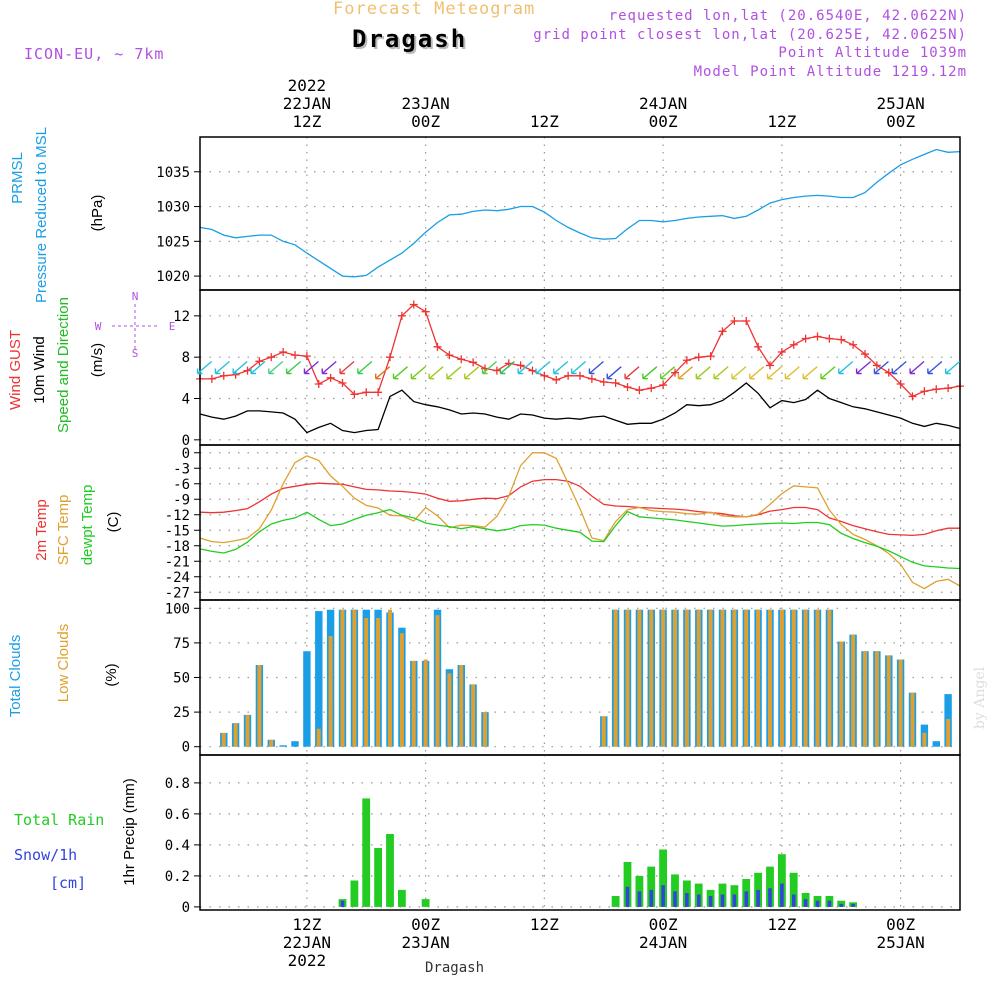 The height and width of the screenshot is (1000, 1000). Describe the element at coordinates (580, 832) in the screenshot. I see `precip-frame` at that location.